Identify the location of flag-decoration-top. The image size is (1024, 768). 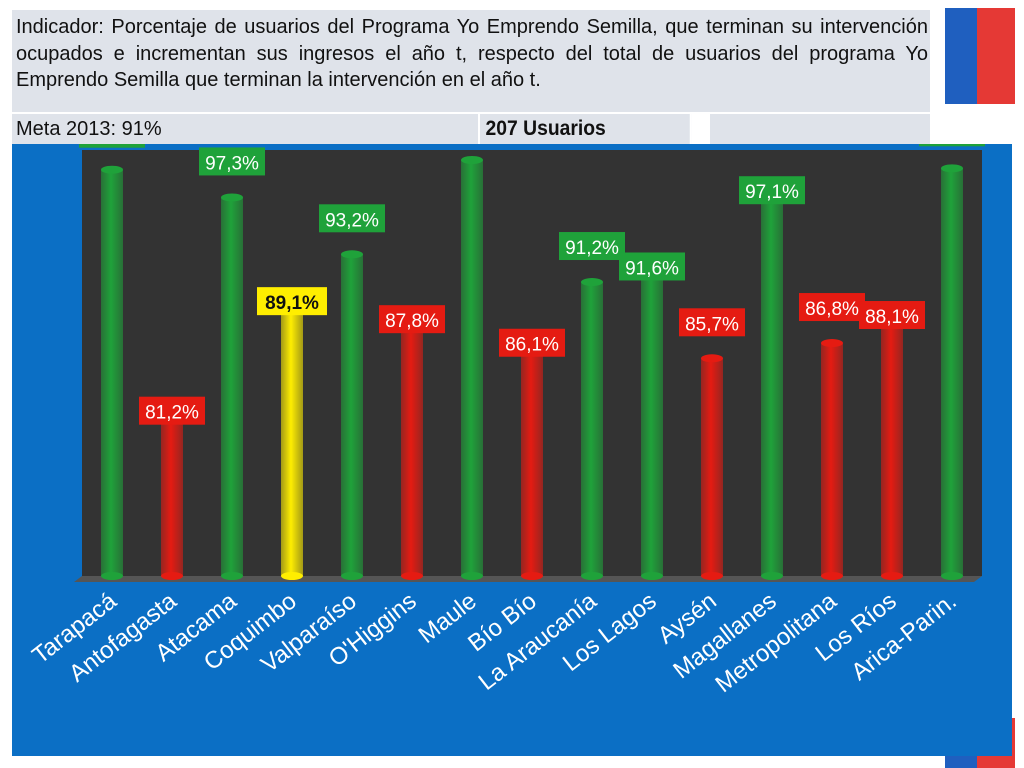
(980, 56).